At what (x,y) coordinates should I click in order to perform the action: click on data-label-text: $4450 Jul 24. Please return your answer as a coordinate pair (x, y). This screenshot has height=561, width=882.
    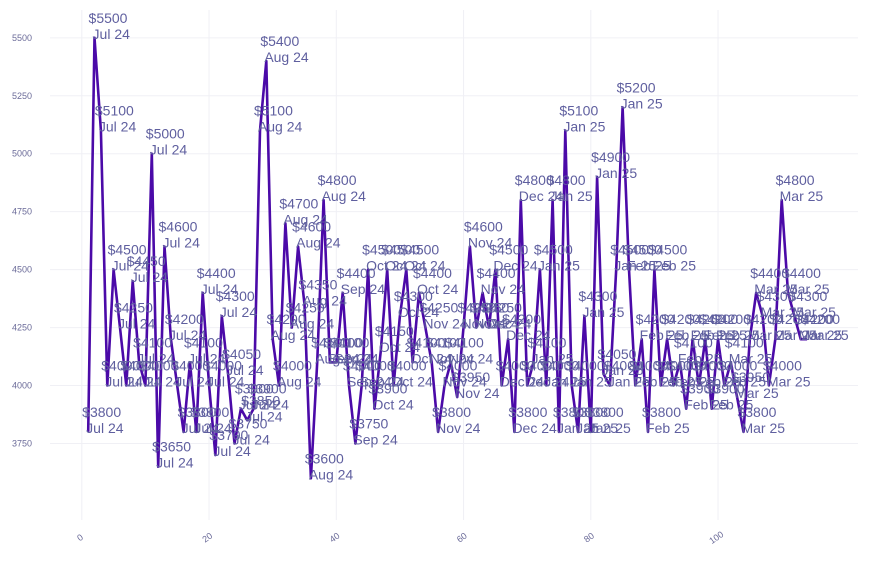
    Looking at the image, I should click on (148, 269).